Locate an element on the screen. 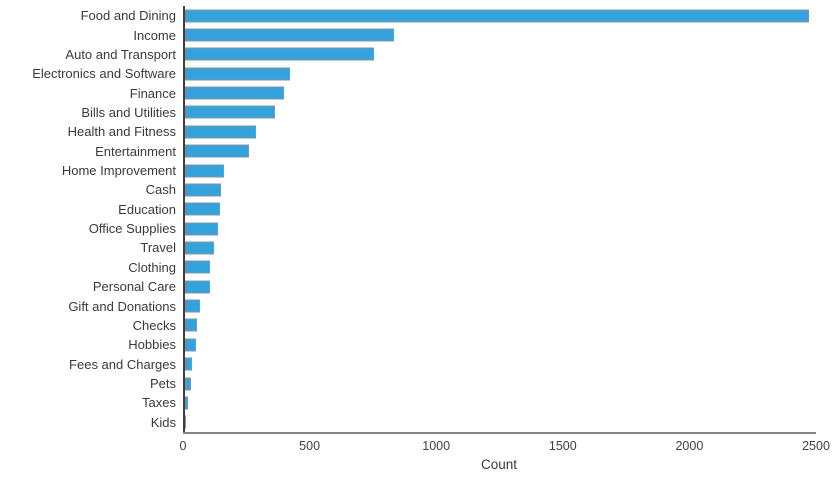 The width and height of the screenshot is (839, 479). category-label: Education is located at coordinates (147, 209).